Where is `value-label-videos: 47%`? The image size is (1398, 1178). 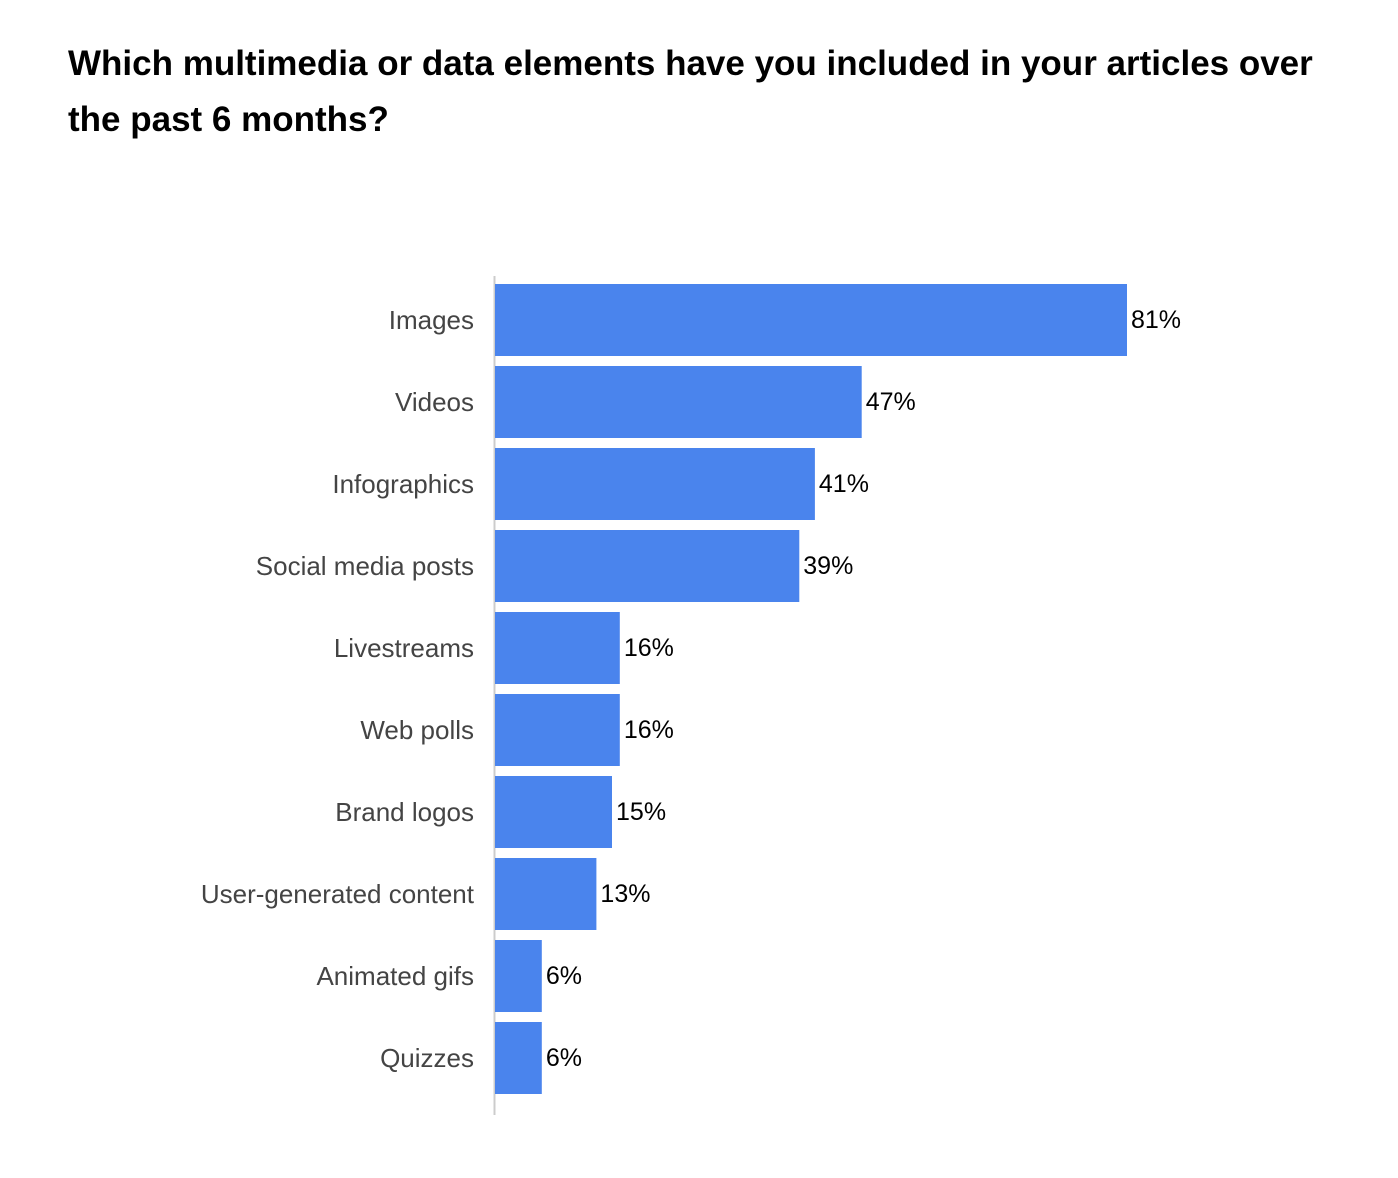 value-label-videos: 47% is located at coordinates (891, 402).